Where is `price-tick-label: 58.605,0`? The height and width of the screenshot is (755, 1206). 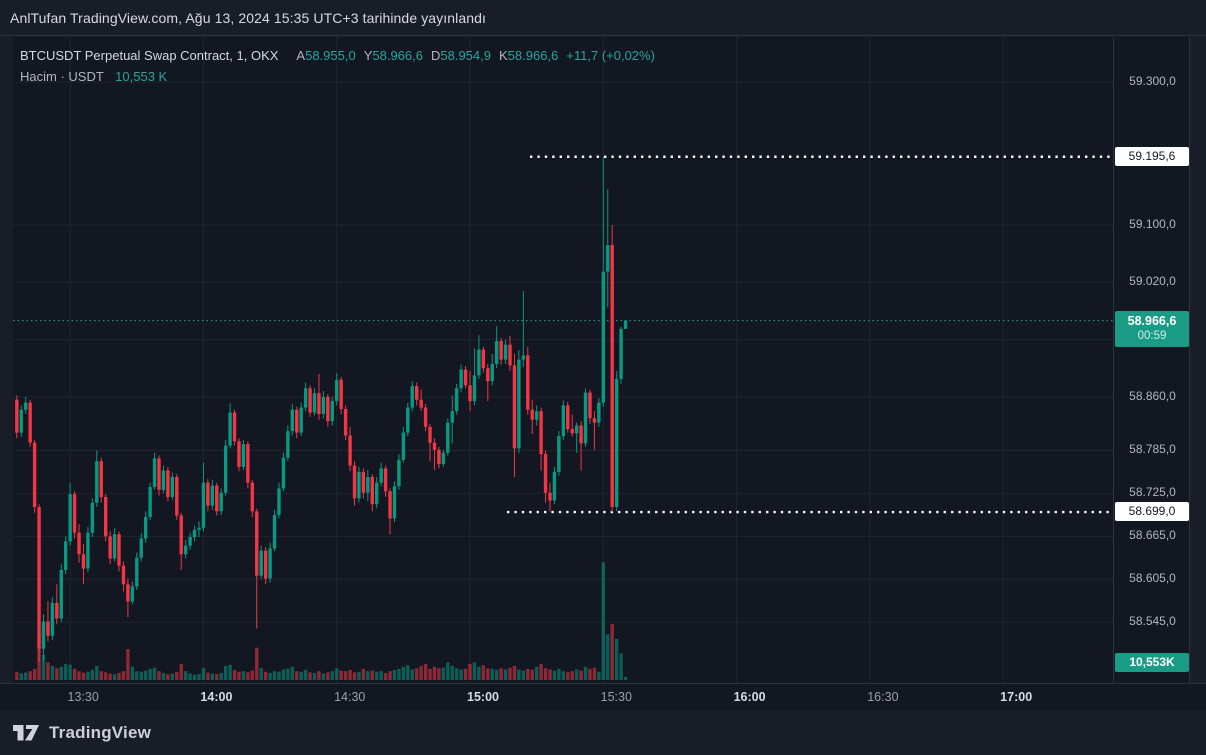 price-tick-label: 58.605,0 is located at coordinates (1152, 578).